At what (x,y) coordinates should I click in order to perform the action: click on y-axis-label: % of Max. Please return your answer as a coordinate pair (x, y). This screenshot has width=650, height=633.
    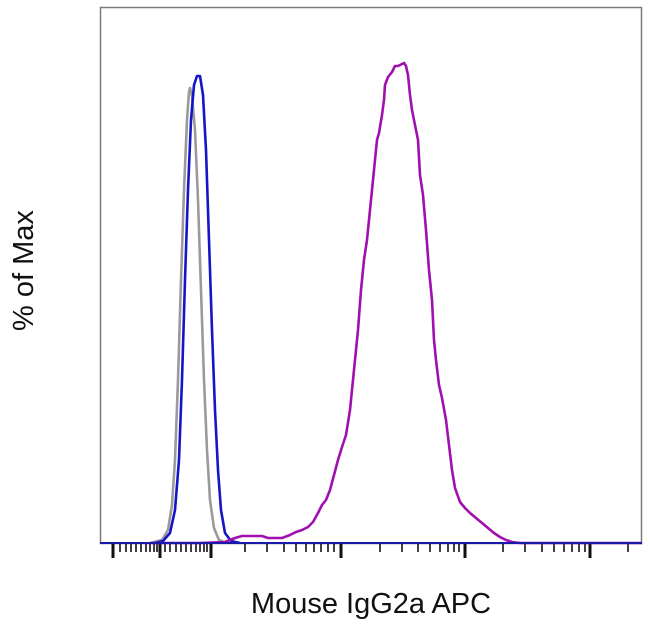
    Looking at the image, I should click on (24, 270).